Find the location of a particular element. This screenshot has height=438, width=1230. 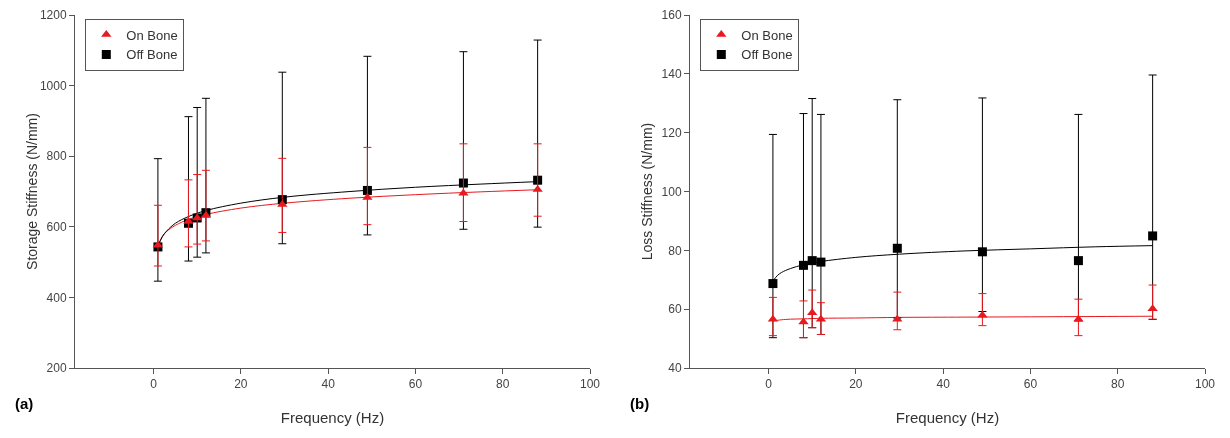

y-tick-label: 120 is located at coordinates (671, 132).